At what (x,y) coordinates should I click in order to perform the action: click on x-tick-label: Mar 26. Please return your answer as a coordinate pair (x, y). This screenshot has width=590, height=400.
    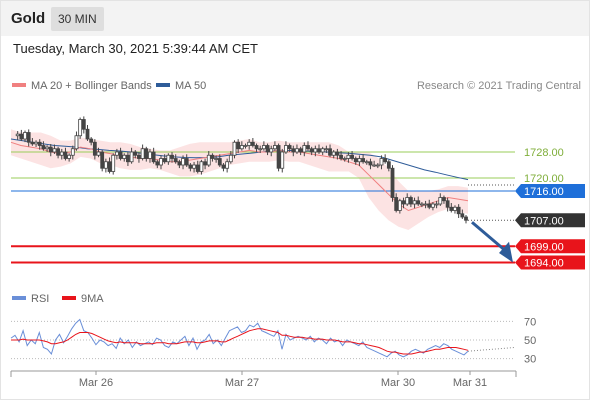
    Looking at the image, I should click on (96, 383).